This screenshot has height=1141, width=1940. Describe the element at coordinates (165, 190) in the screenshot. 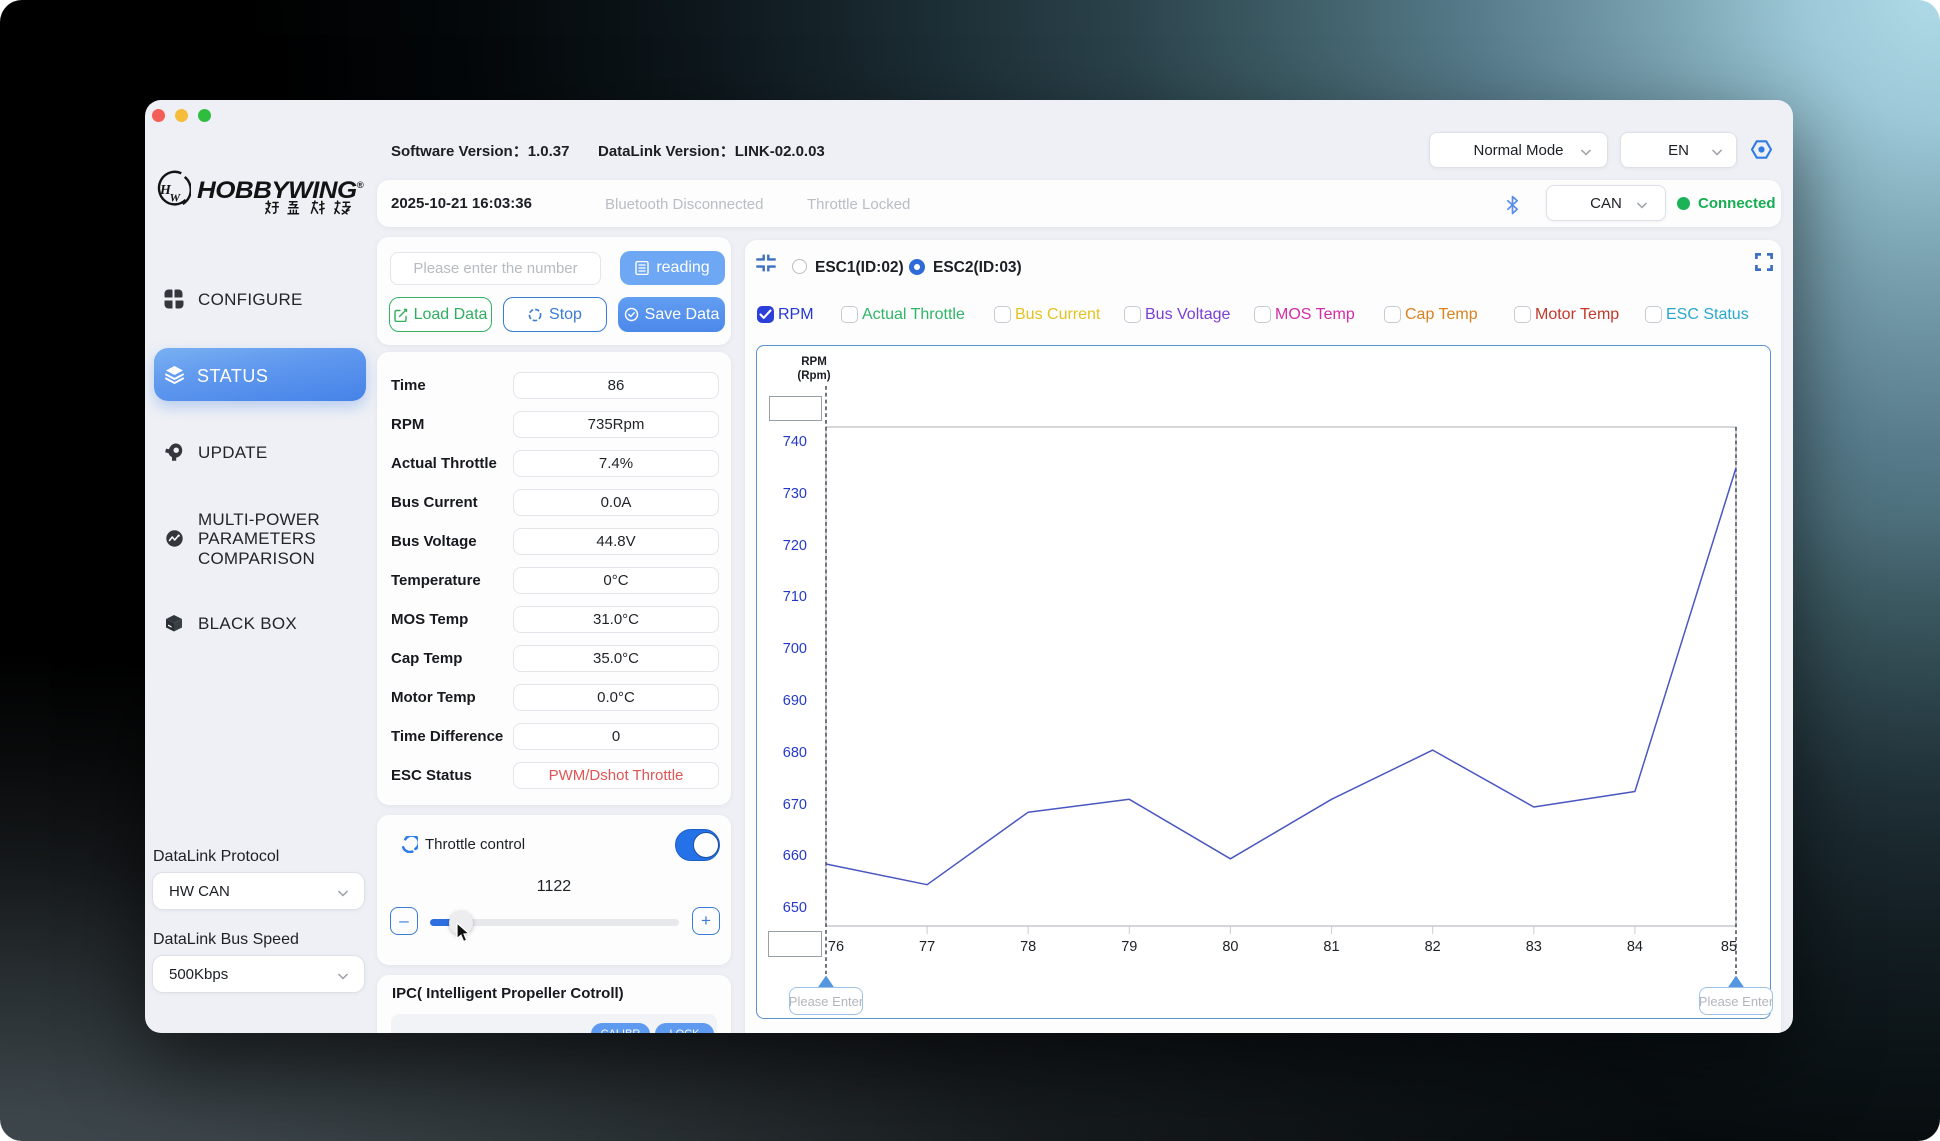

I see `svg-text: H` at that location.